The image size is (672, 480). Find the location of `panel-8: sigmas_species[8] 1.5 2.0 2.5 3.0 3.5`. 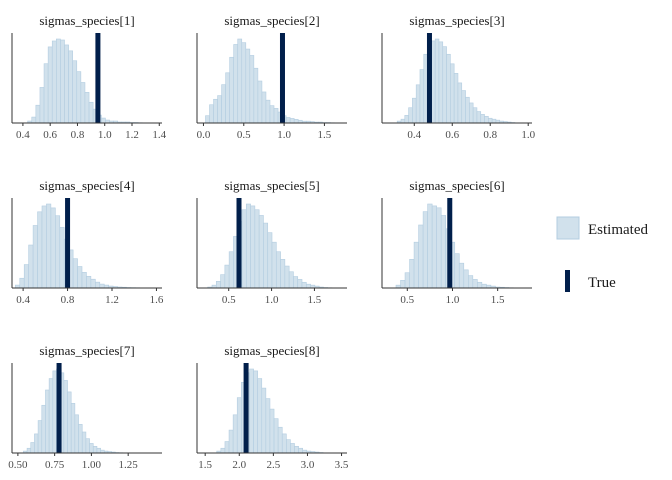

panel-8: sigmas_species[8] 1.5 2.0 2.5 3.0 3.5 is located at coordinates (272, 407).